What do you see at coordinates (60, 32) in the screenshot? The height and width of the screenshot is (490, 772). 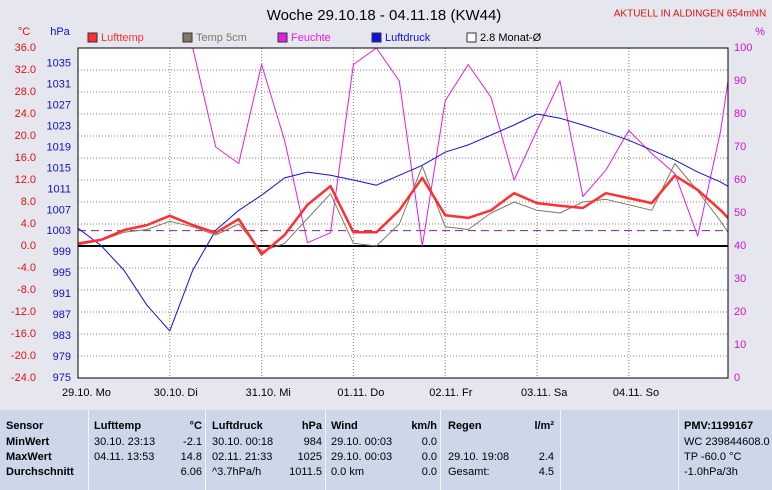 I see `y2-axis-label: hPa` at bounding box center [60, 32].